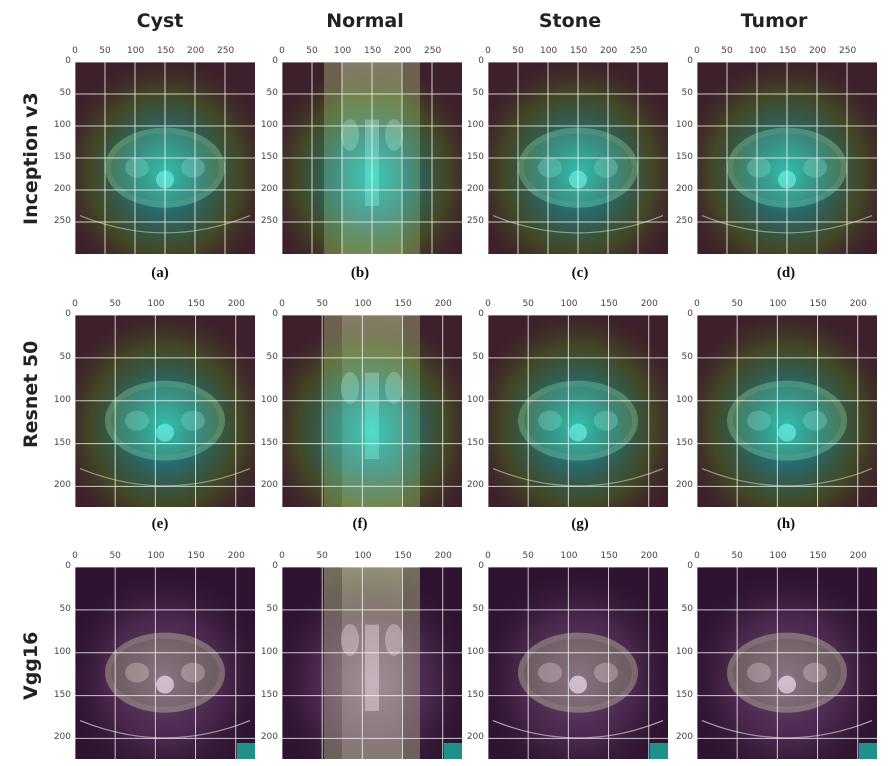 The width and height of the screenshot is (896, 766). What do you see at coordinates (786, 273) in the screenshot?
I see `sublabel-d: (d)` at bounding box center [786, 273].